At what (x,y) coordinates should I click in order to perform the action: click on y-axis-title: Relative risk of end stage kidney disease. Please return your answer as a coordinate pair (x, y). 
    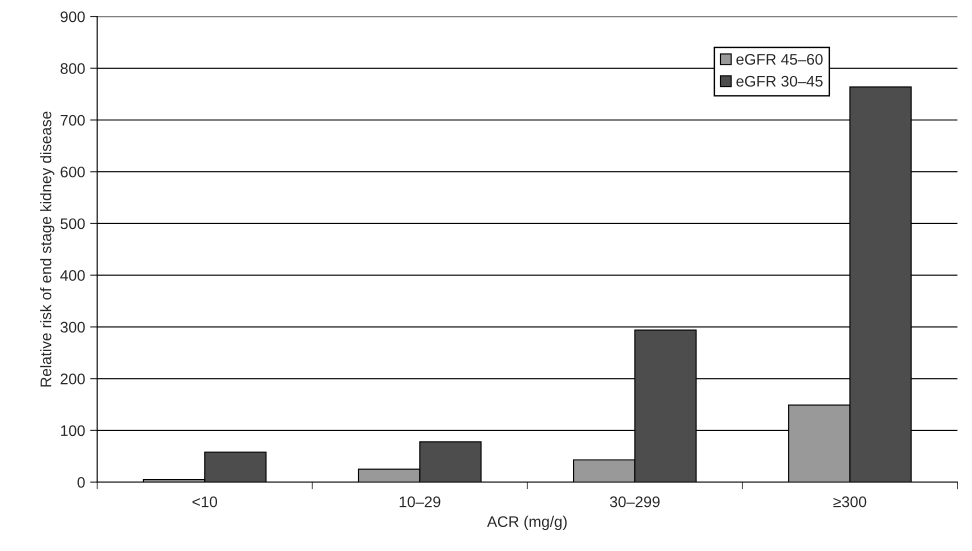
    Looking at the image, I should click on (47, 249).